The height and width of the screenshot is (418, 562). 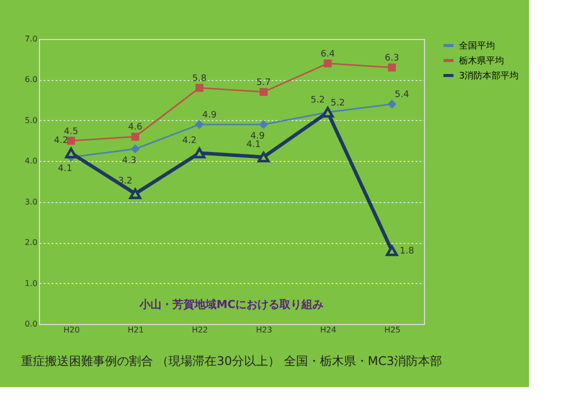 What do you see at coordinates (402, 95) in the screenshot?
I see `data-label: 5.4` at bounding box center [402, 95].